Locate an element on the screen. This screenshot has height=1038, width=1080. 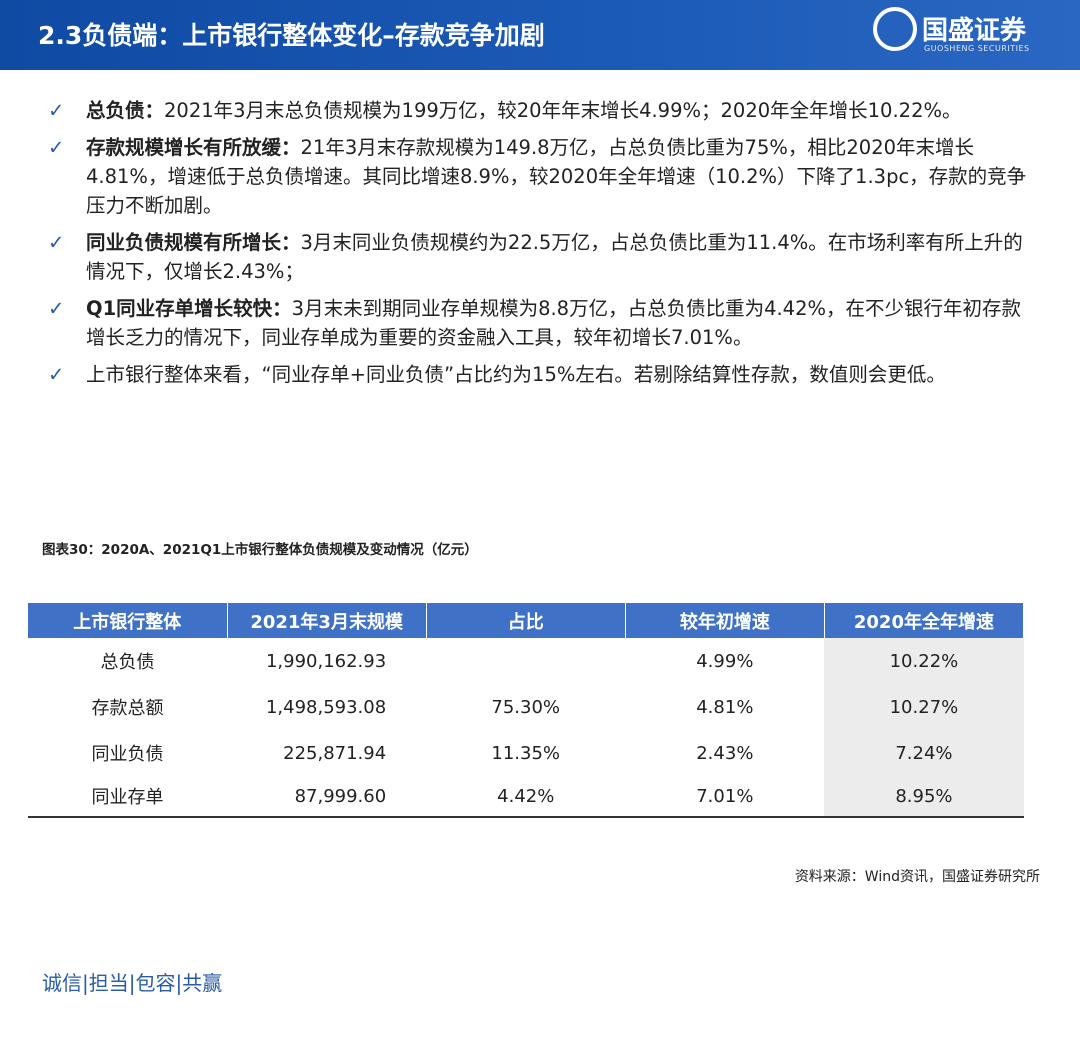
table-cell: 75.30% is located at coordinates (526, 707).